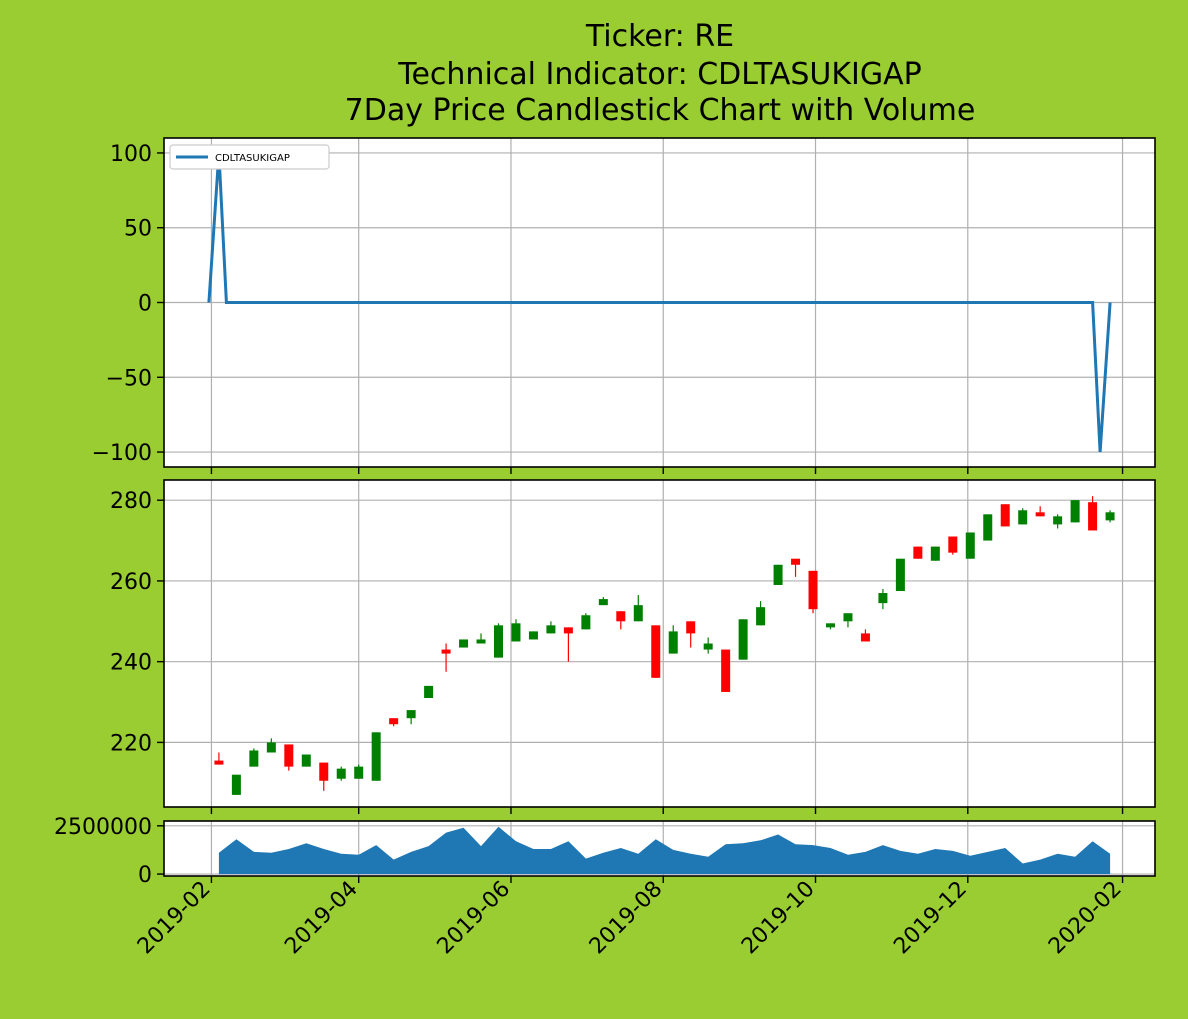 This screenshot has width=1188, height=1019. Describe the element at coordinates (660, 110) in the screenshot. I see `chart-title-line-3: 7Day Price Candlestick Chart with Volume` at that location.